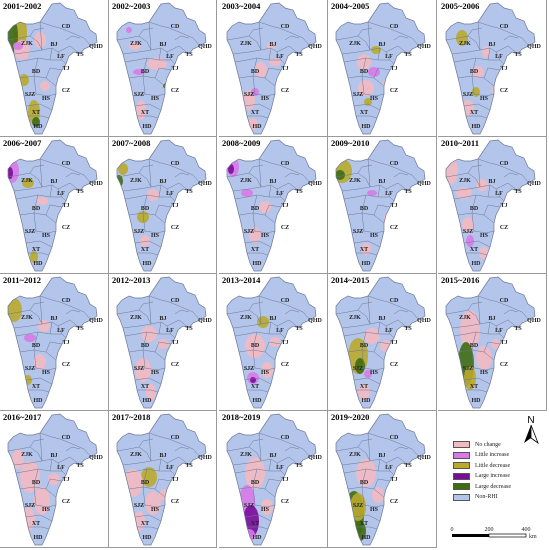 The width and height of the screenshot is (549, 550). What do you see at coordinates (66, 27) in the screenshot?
I see `city-label: CD` at bounding box center [66, 27].